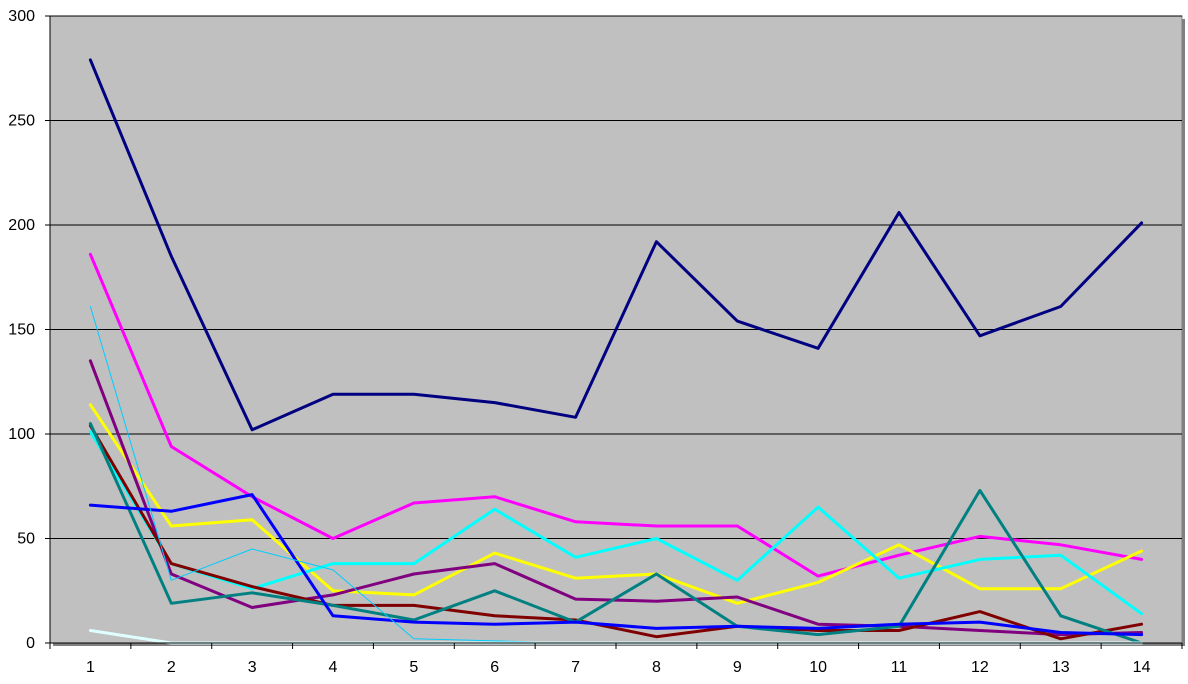 This screenshot has height=684, width=1188. Describe the element at coordinates (818, 667) in the screenshot. I see `x-tick-label: 10` at that location.